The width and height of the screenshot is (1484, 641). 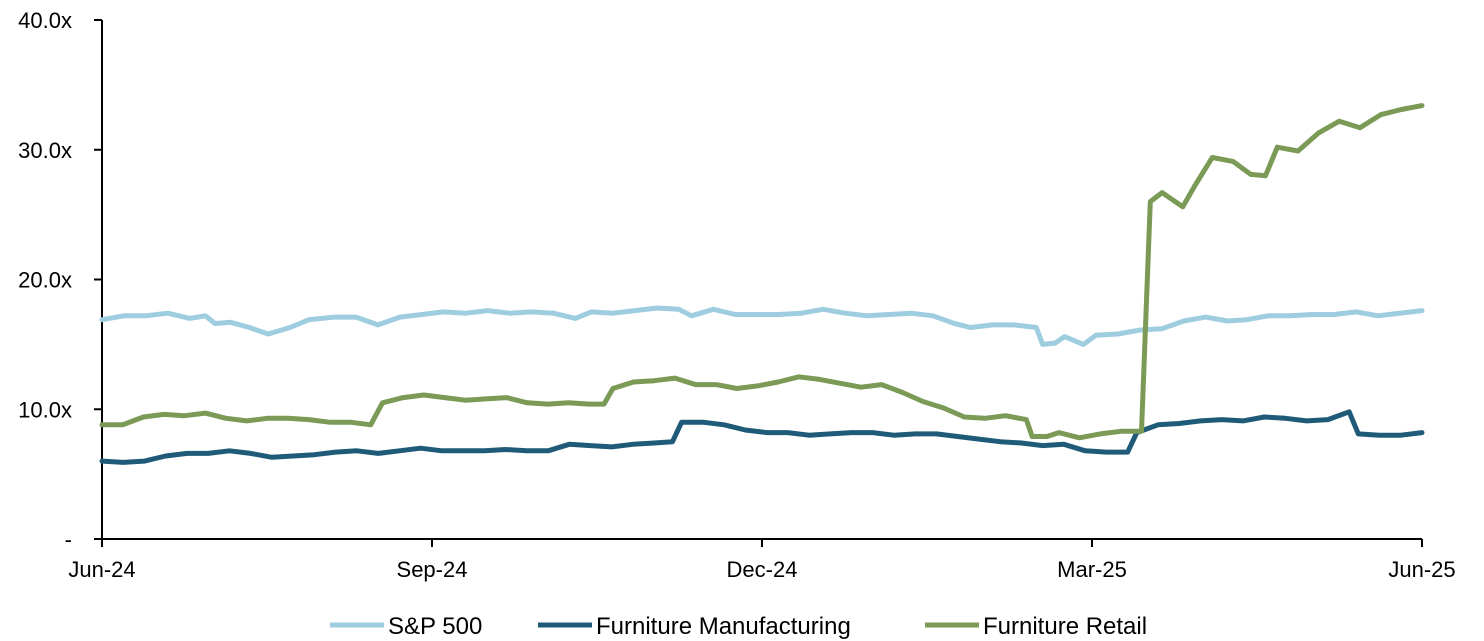 I want to click on x-tick-label: Jun-25, so click(x=1421, y=569).